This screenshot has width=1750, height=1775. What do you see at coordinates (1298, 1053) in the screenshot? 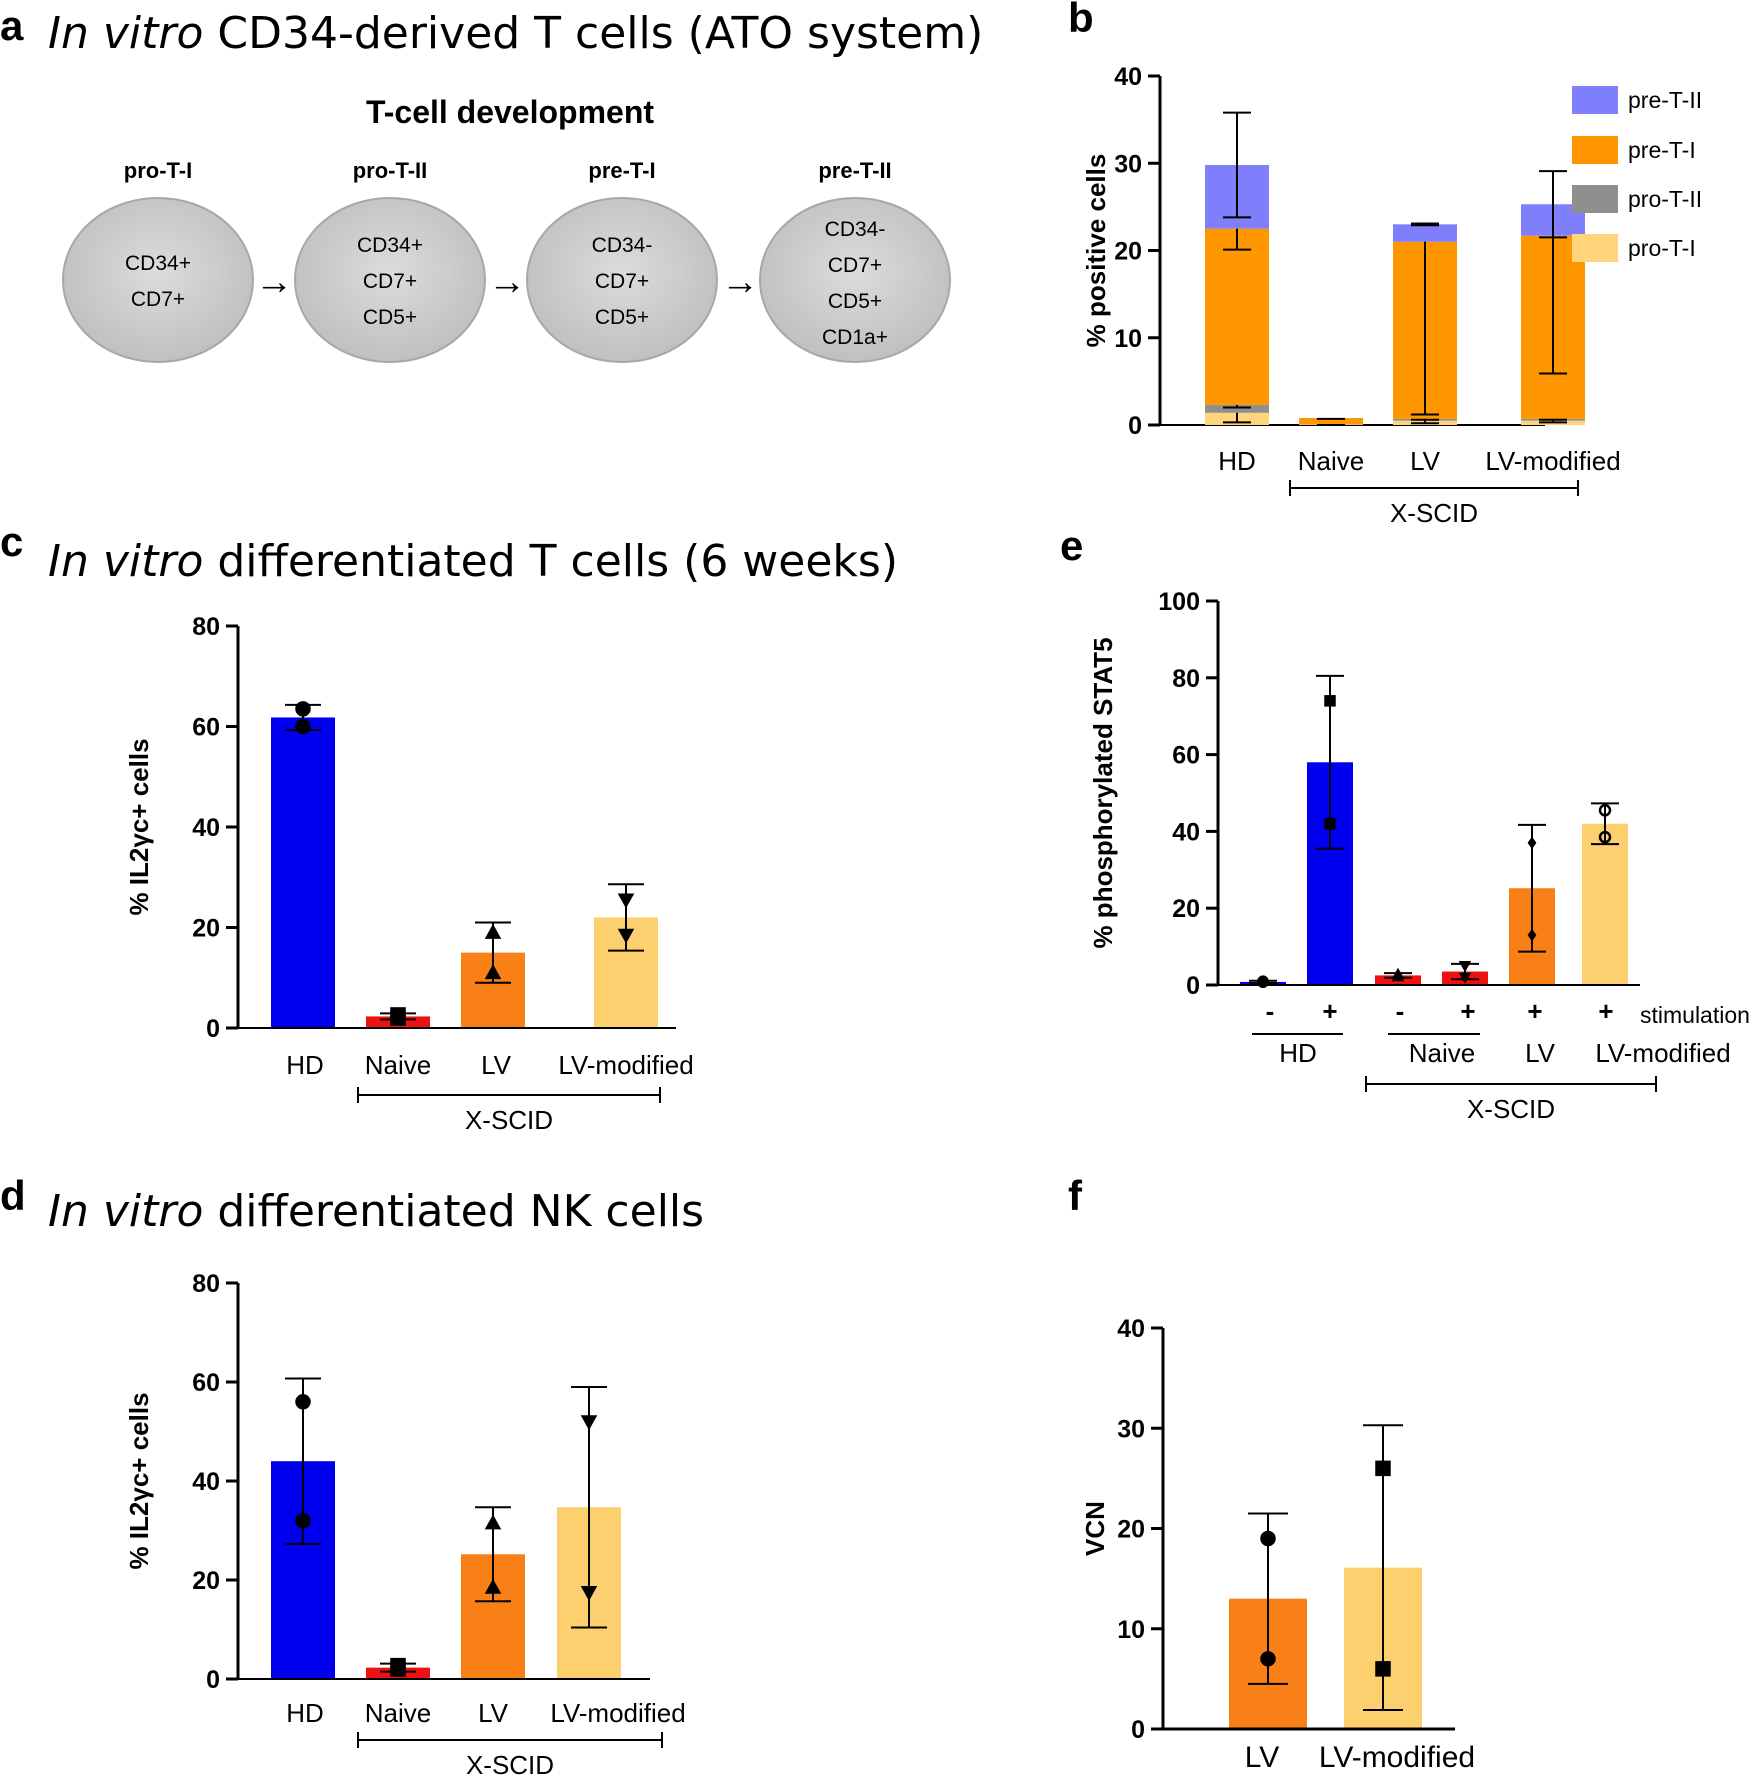
I see `group-label: HD` at bounding box center [1298, 1053].